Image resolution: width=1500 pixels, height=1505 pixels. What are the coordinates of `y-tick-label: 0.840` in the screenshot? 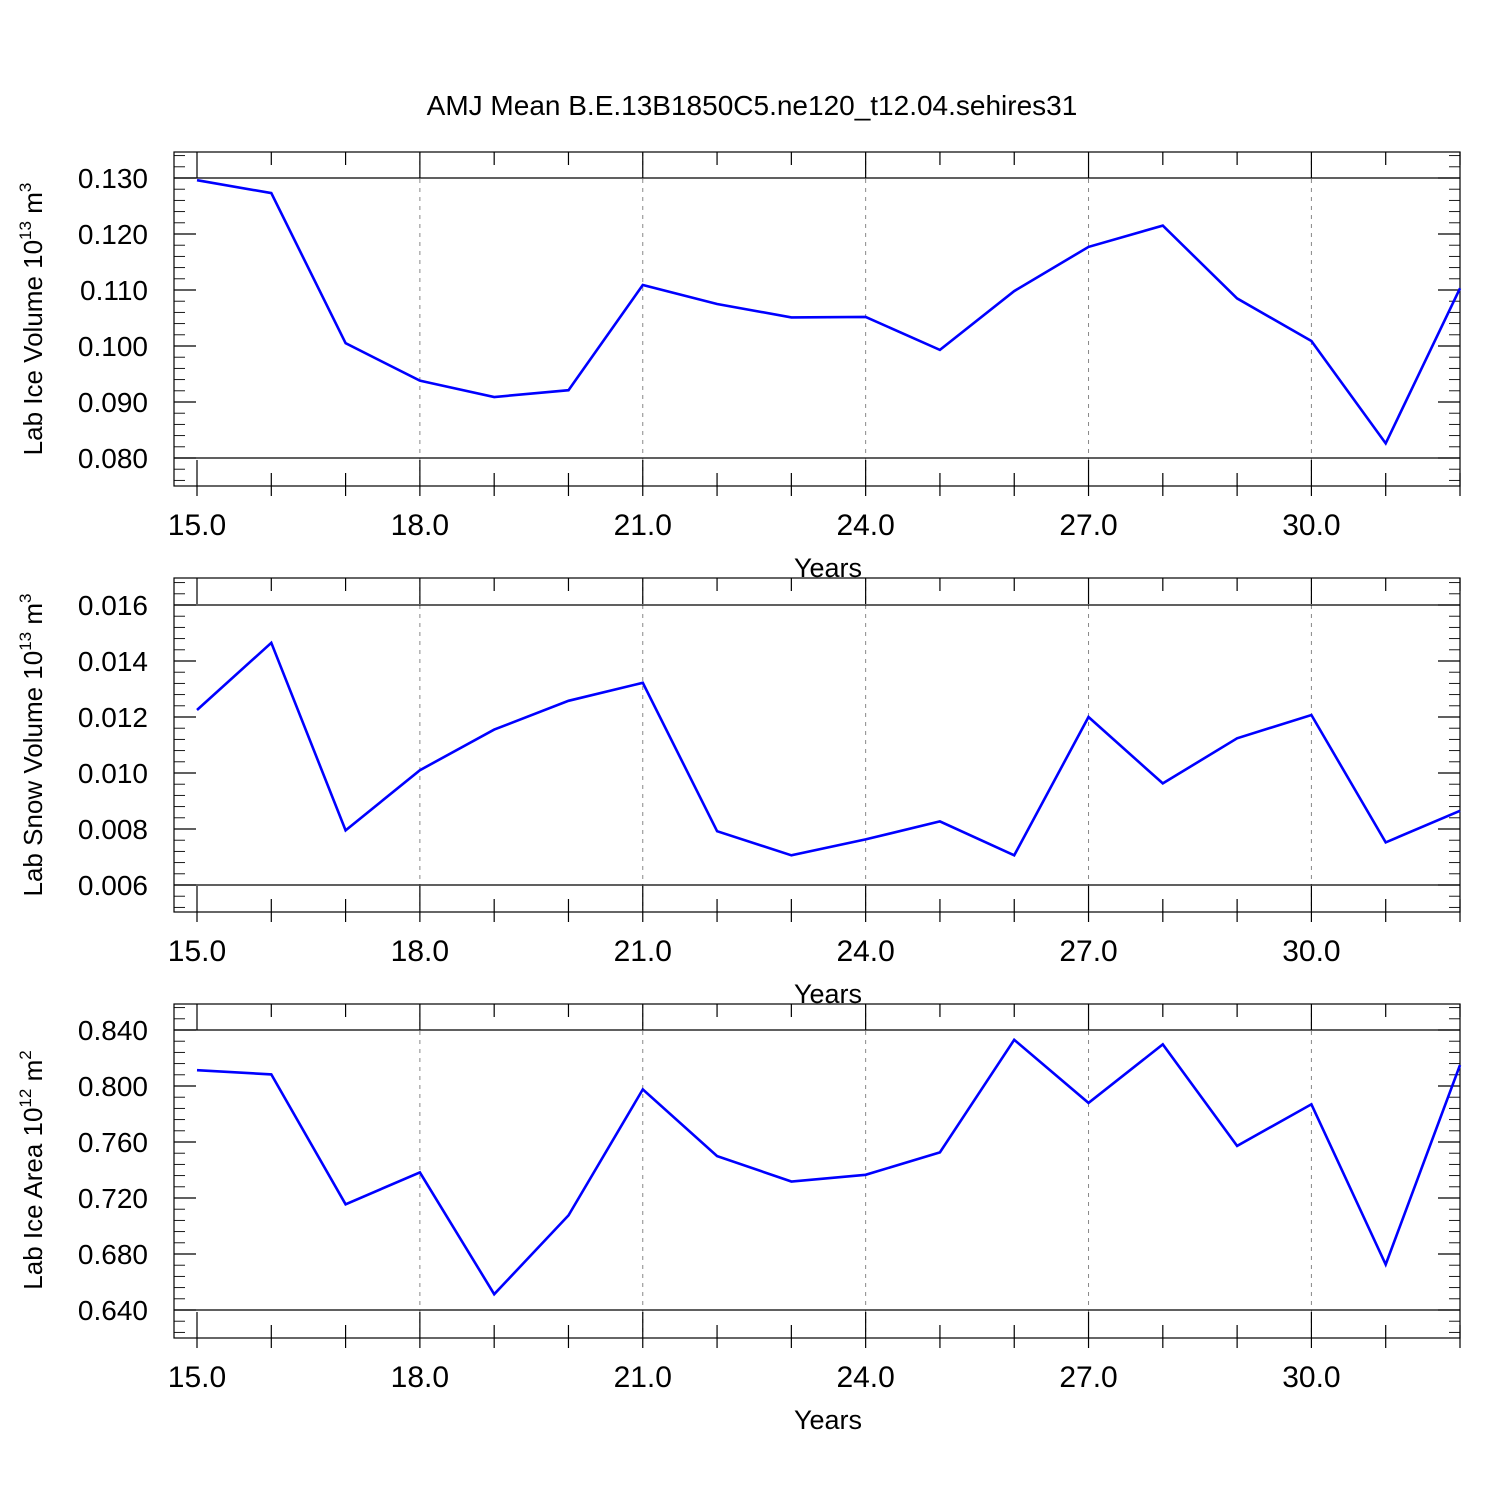 It's located at (113, 1030).